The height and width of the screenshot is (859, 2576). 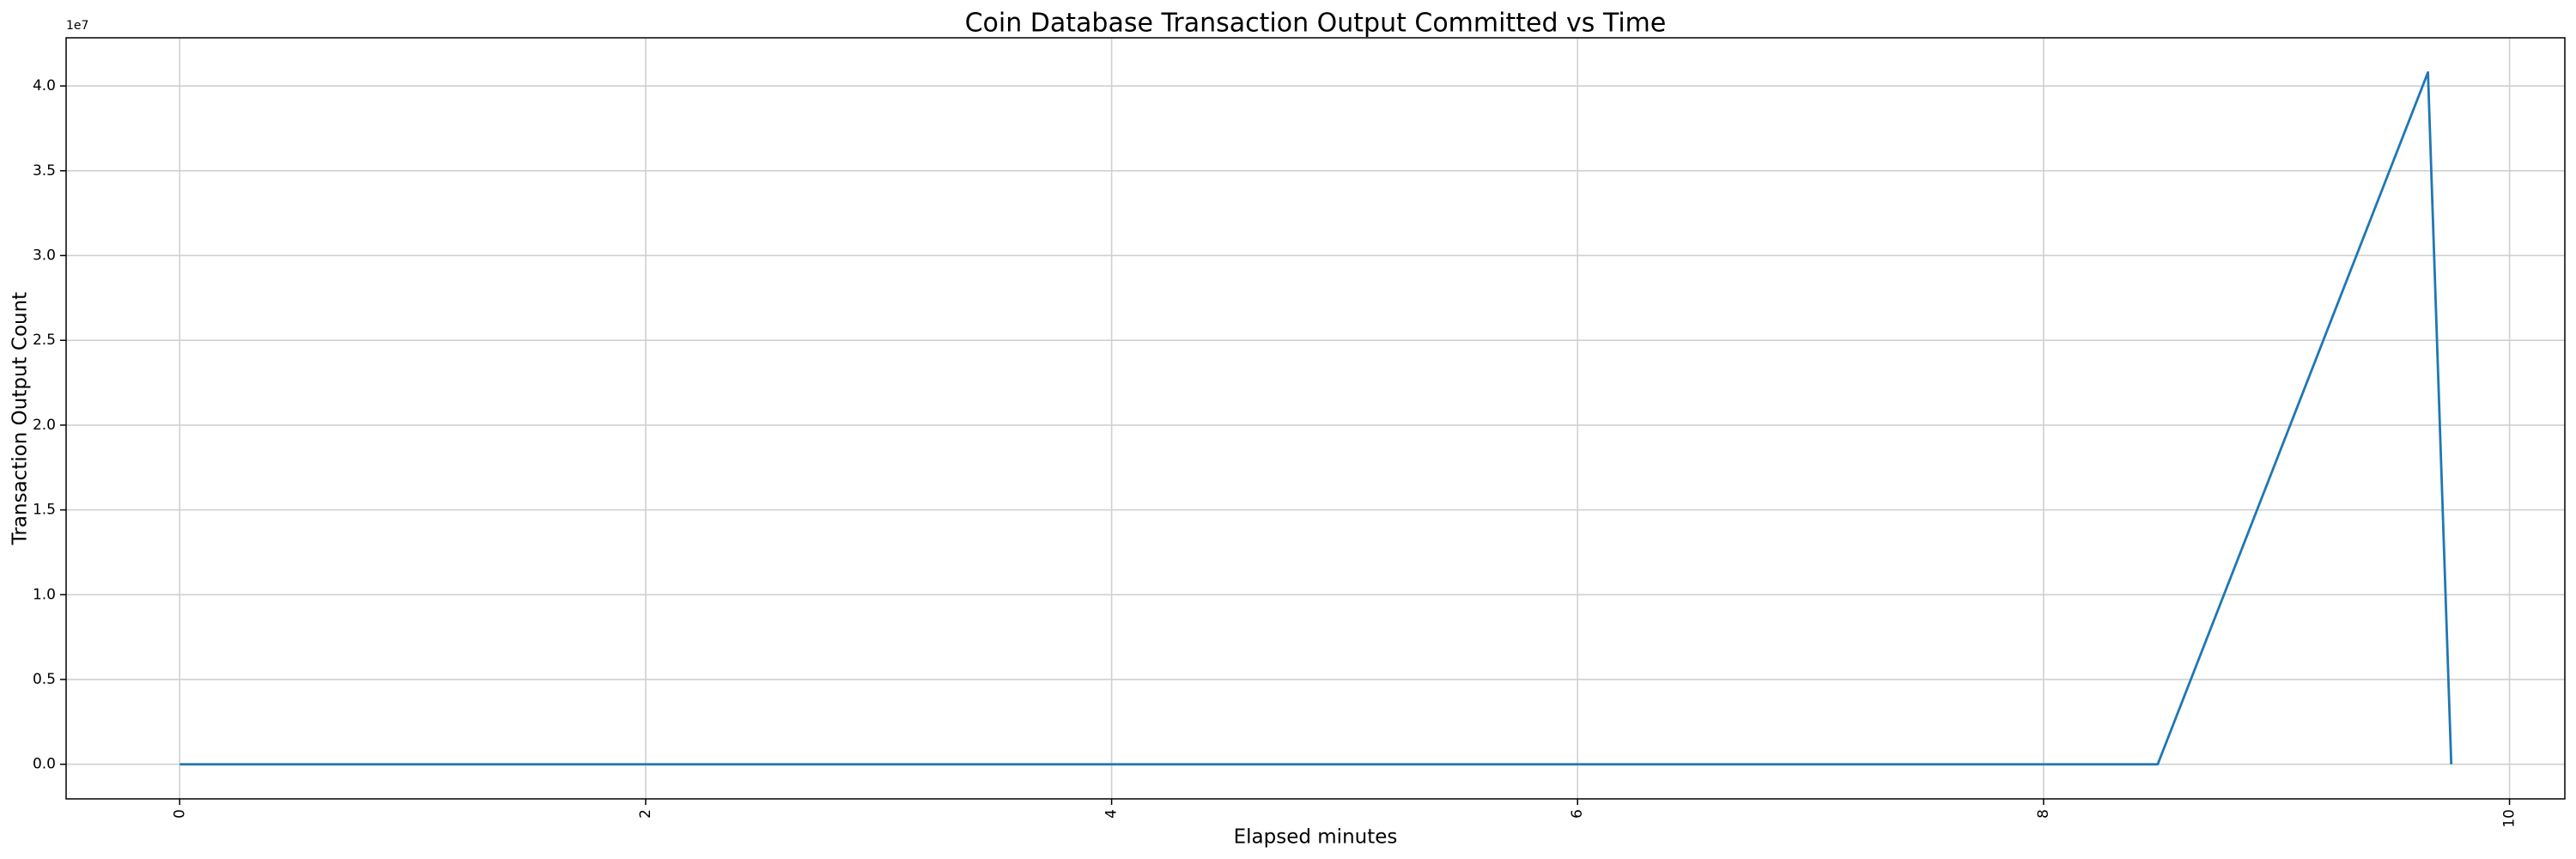 I want to click on x-tick-label: 10, so click(x=2509, y=819).